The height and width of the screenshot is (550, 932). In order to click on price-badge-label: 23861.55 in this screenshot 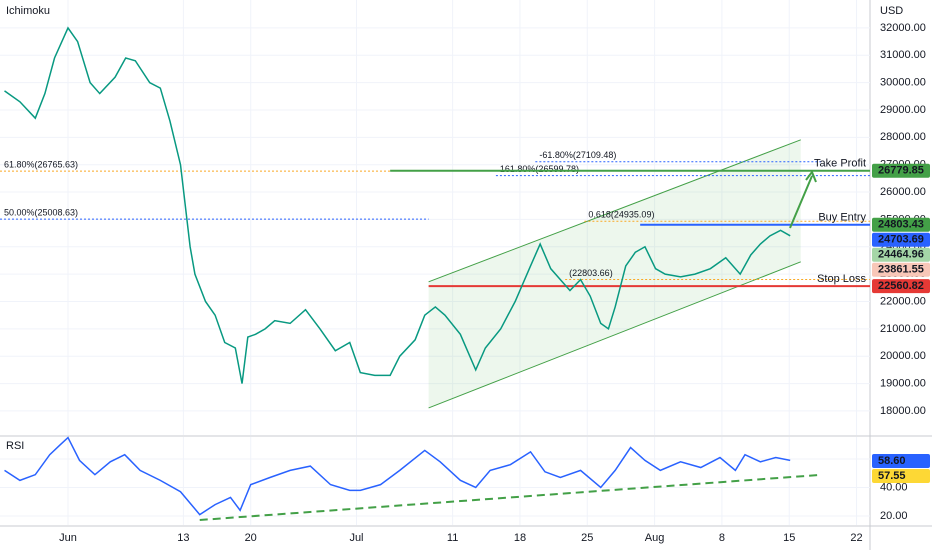, I will do `click(901, 270)`.